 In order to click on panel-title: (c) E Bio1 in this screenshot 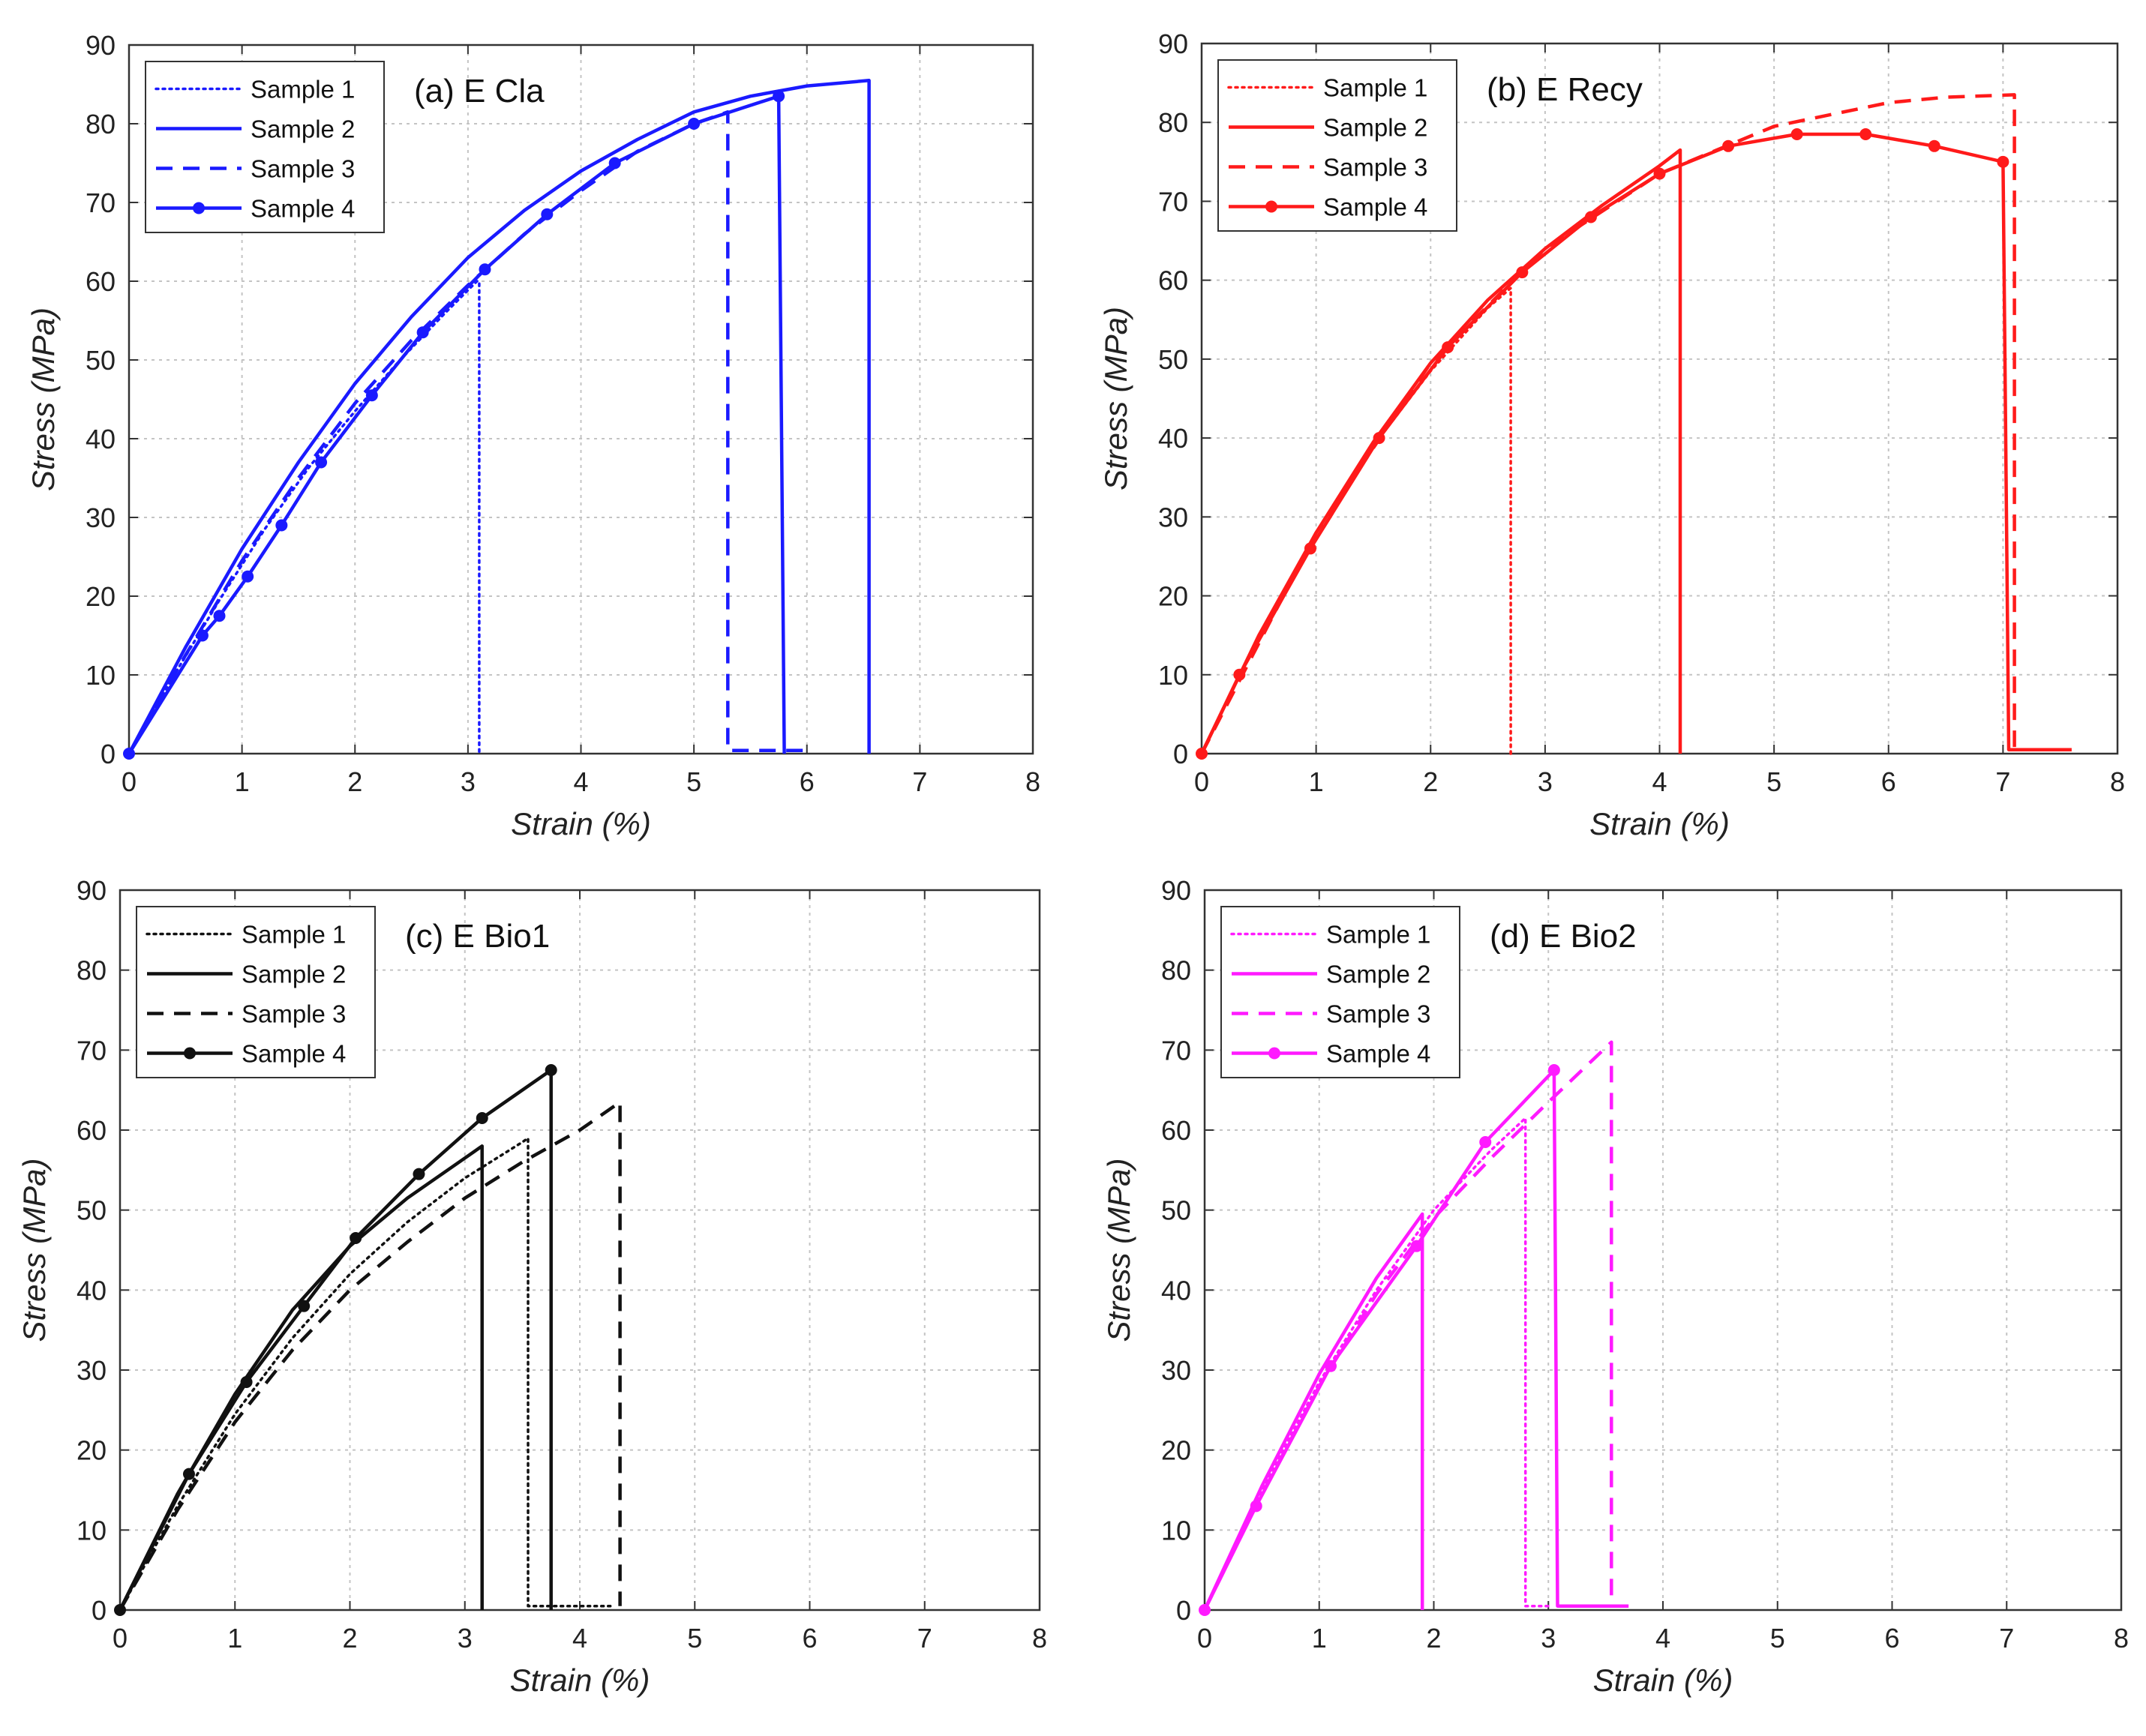, I will do `click(478, 936)`.